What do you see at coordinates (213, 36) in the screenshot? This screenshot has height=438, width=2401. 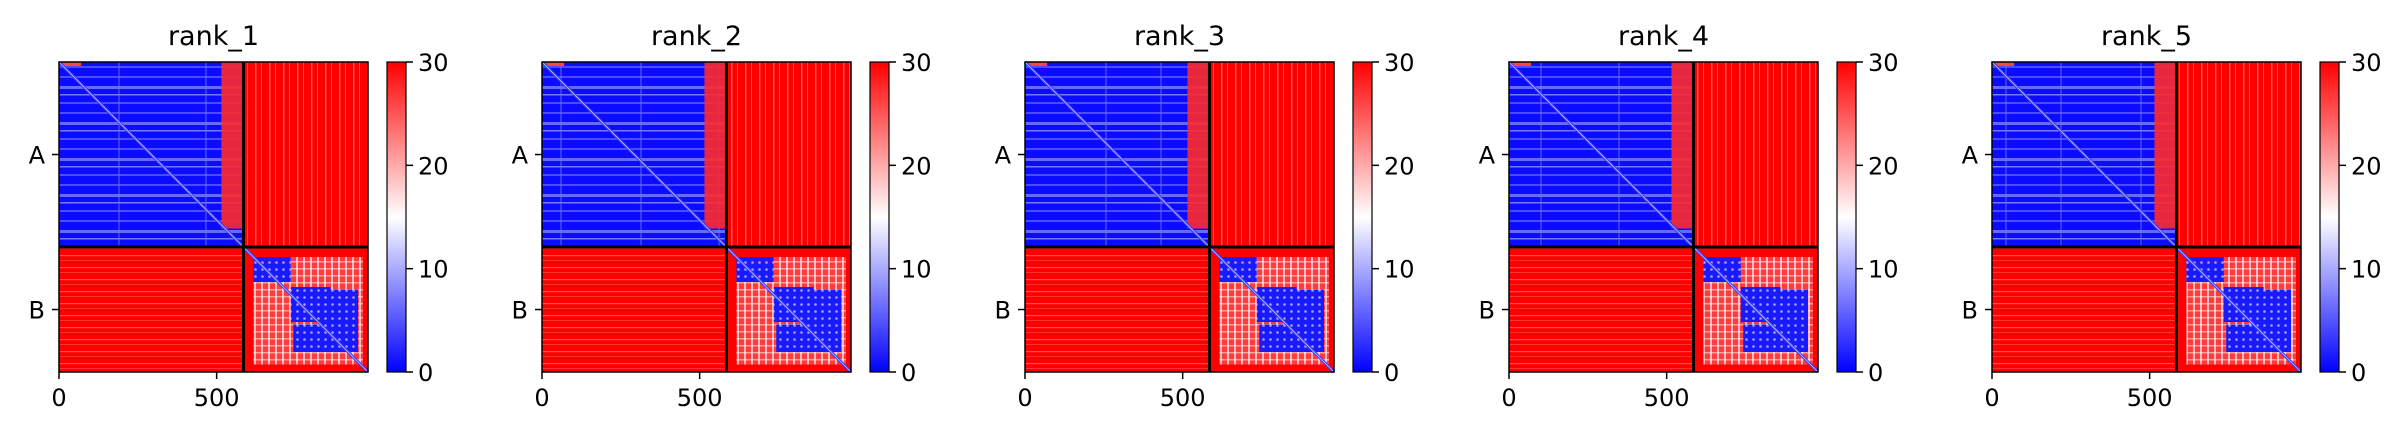 I see `panel-title: rank_1` at bounding box center [213, 36].